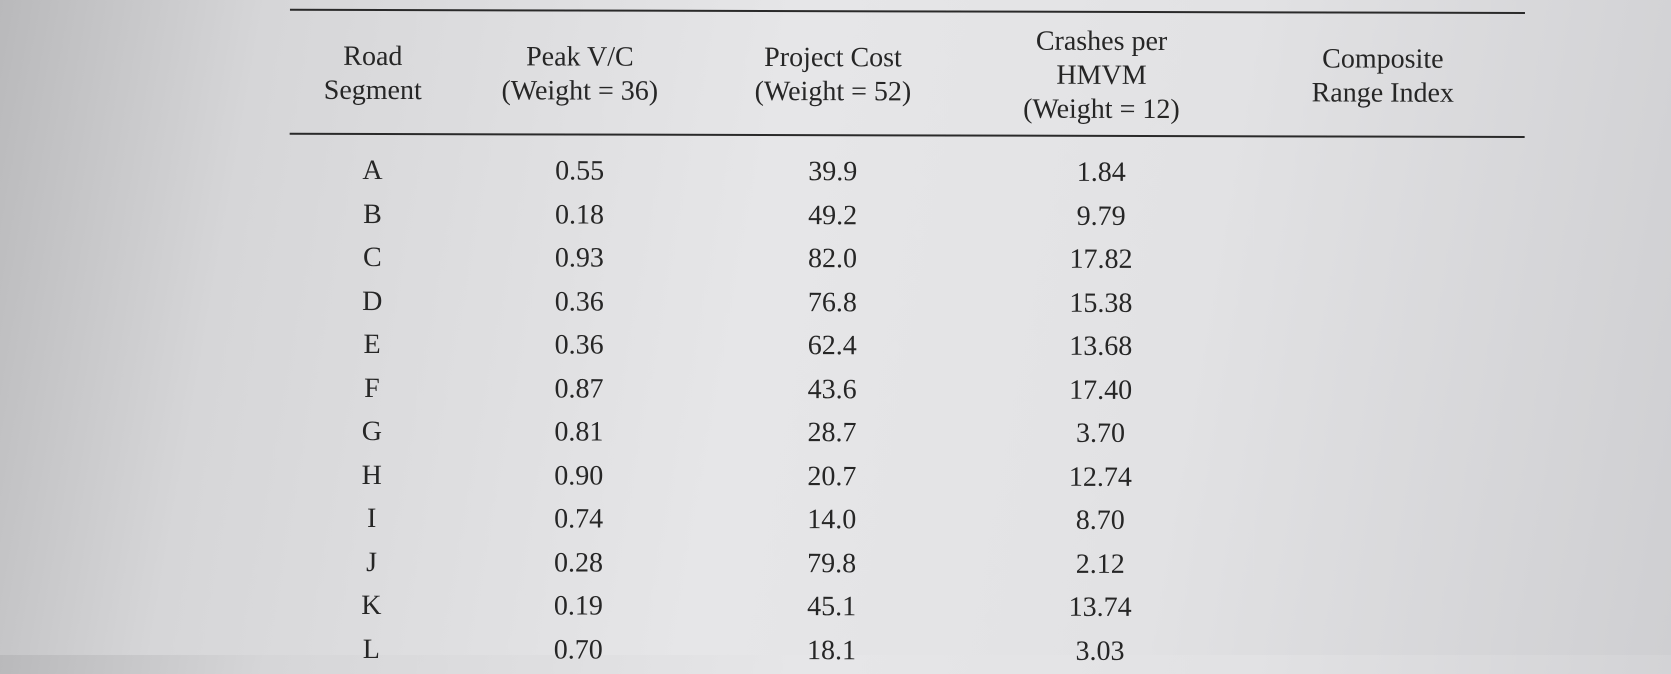 This screenshot has width=1671, height=674. I want to click on cell-crashes-per-hmvm: 3.03, so click(1100, 651).